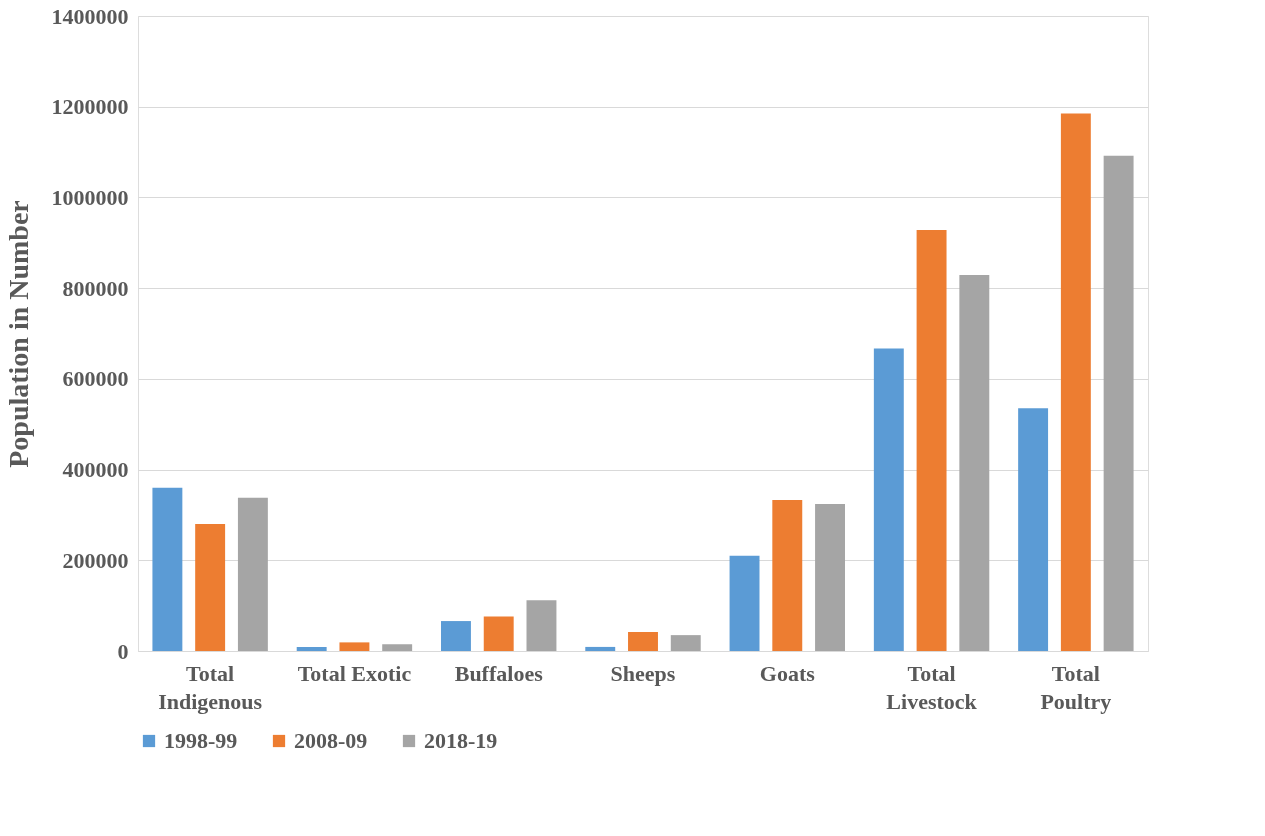  What do you see at coordinates (932, 687) in the screenshot?
I see `x-tick-label: Total Livestock` at bounding box center [932, 687].